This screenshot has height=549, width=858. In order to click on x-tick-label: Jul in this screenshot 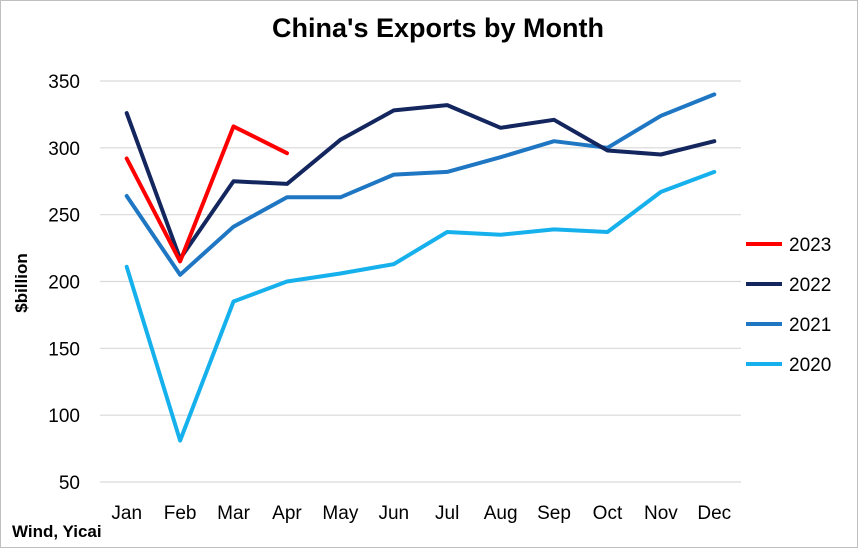, I will do `click(447, 513)`.